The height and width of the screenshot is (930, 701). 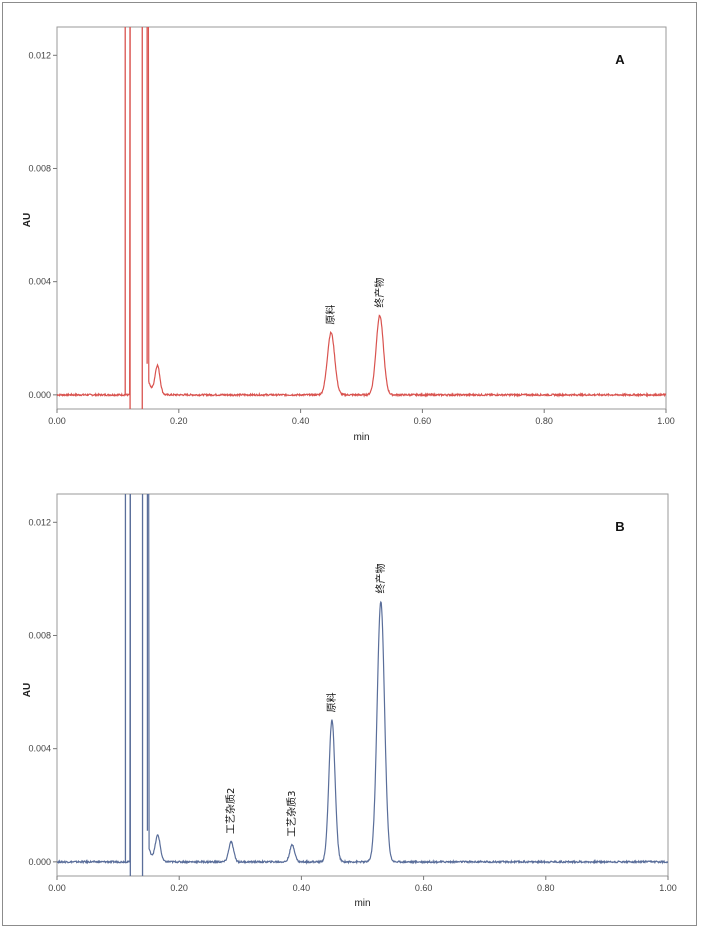 I want to click on peak-label: 工艺杂质3, so click(x=292, y=813).